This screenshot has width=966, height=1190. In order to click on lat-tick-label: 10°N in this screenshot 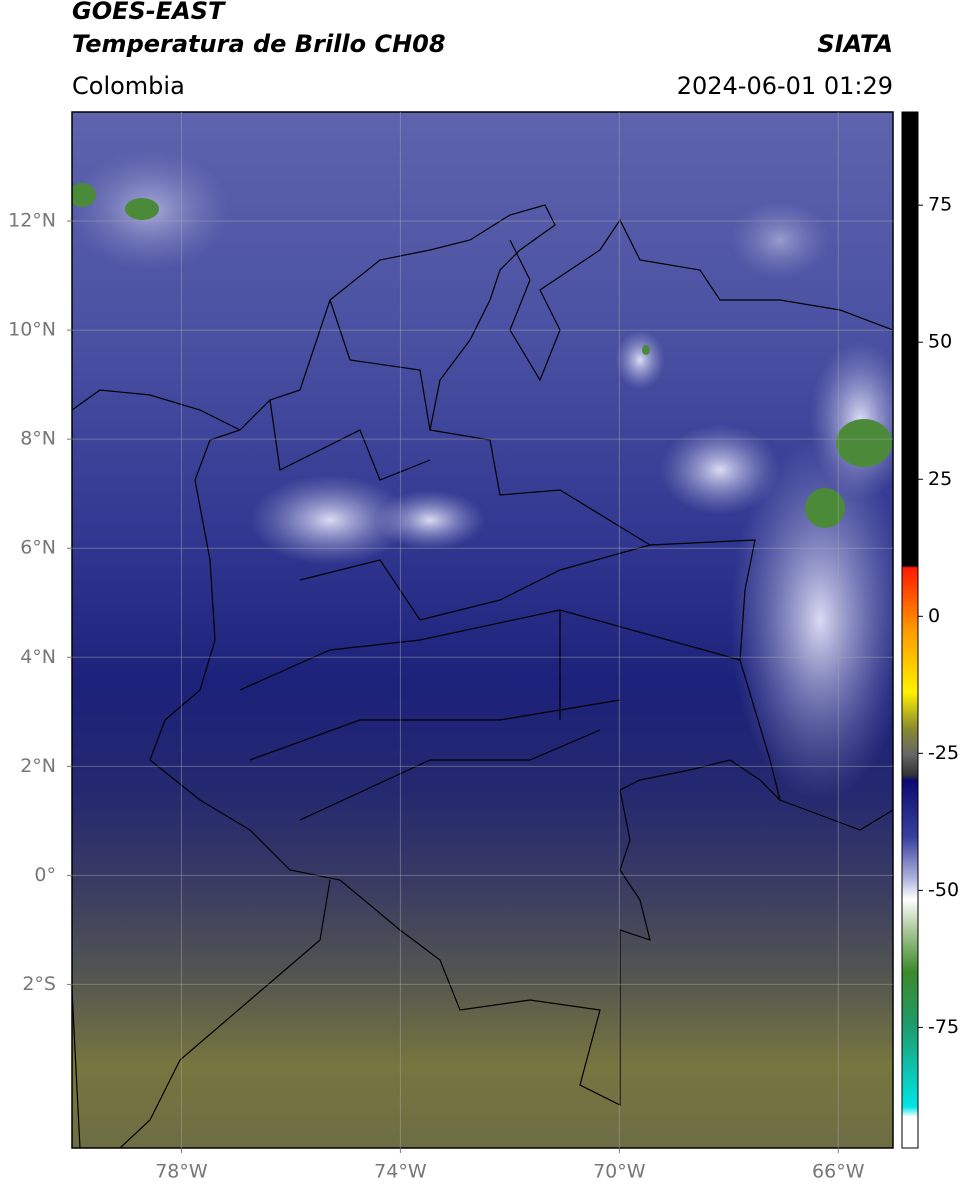, I will do `click(32, 330)`.